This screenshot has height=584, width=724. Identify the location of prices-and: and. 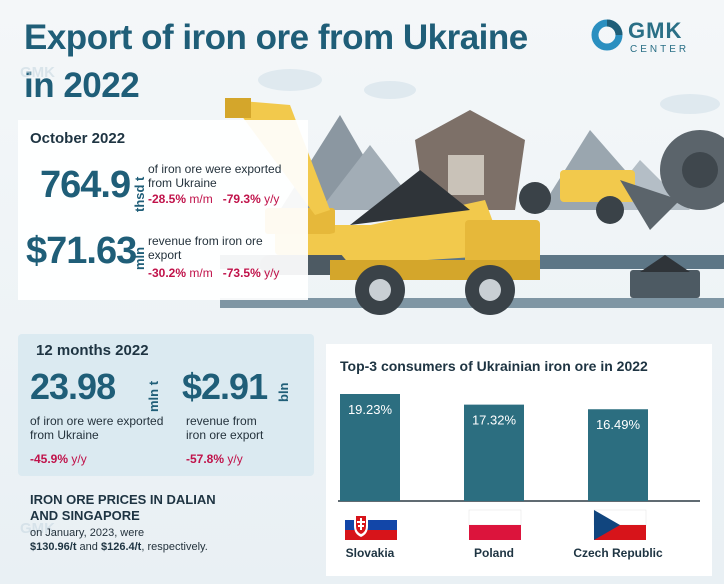
(88, 547).